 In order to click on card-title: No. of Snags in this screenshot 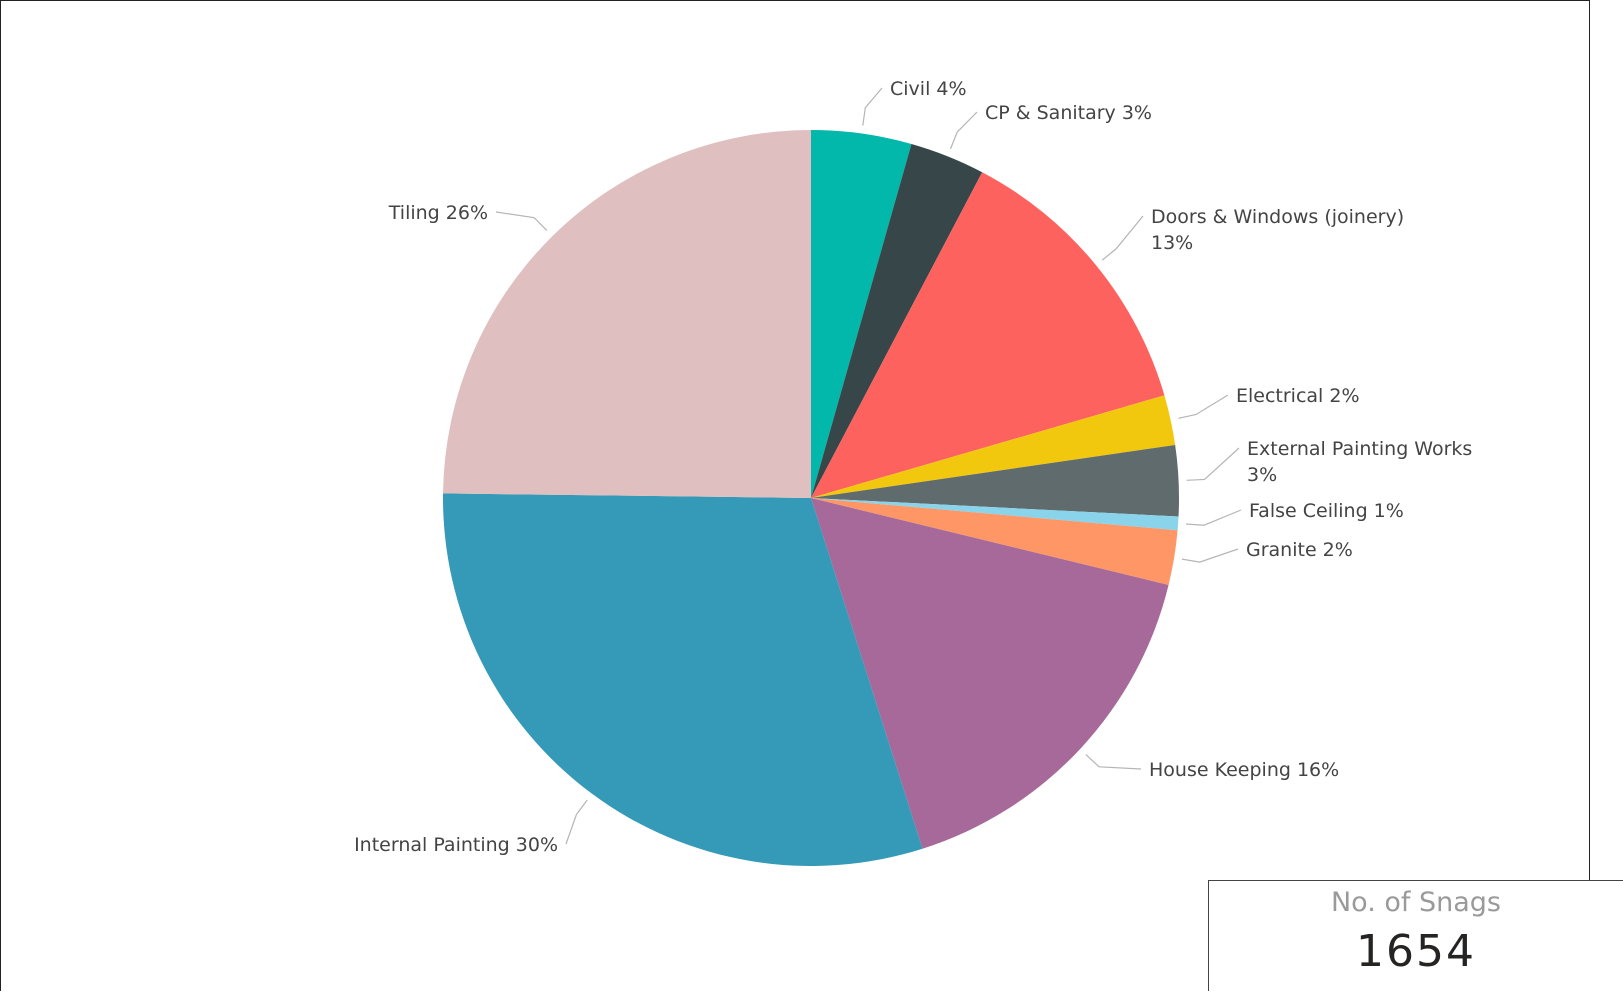, I will do `click(1415, 902)`.